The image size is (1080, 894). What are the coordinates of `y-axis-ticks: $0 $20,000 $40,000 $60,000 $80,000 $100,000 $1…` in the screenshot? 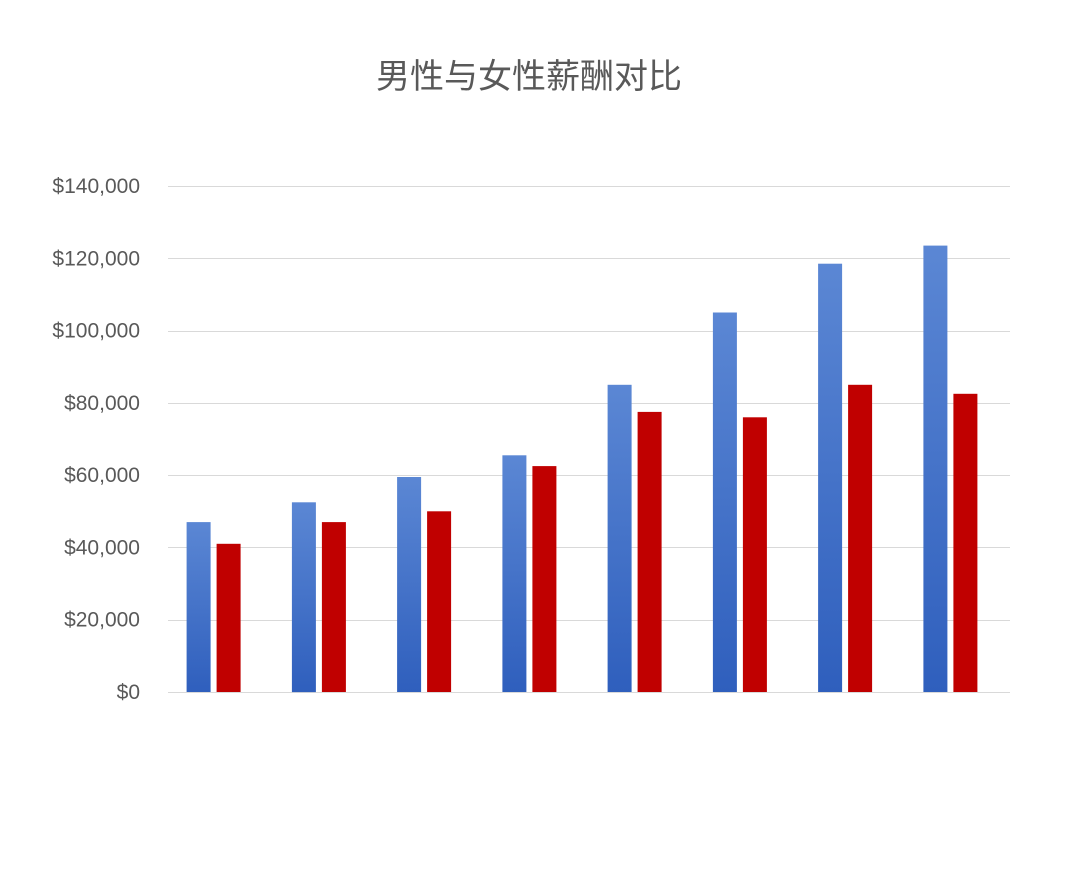 It's located at (96, 439).